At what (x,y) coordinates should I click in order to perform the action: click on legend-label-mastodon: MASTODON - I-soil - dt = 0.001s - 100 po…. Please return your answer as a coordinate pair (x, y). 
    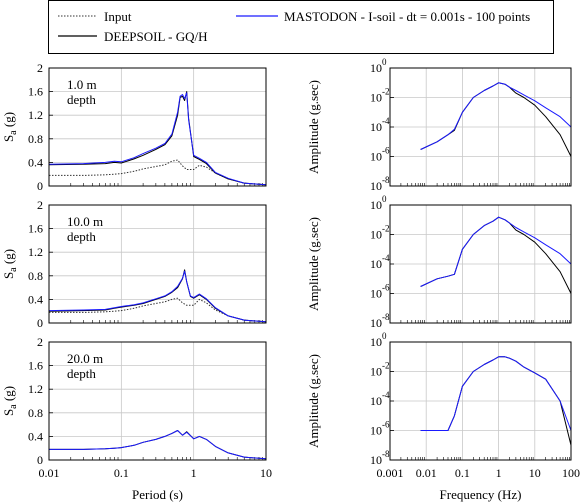
    Looking at the image, I should click on (407, 16).